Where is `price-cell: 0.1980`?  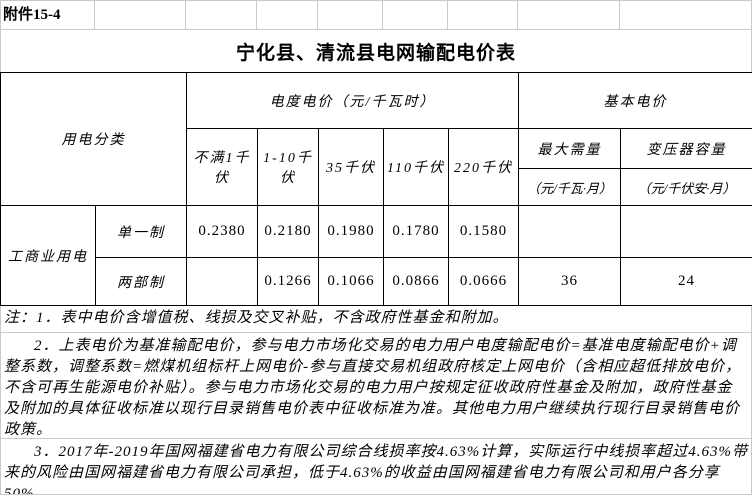
price-cell: 0.1980 is located at coordinates (351, 231).